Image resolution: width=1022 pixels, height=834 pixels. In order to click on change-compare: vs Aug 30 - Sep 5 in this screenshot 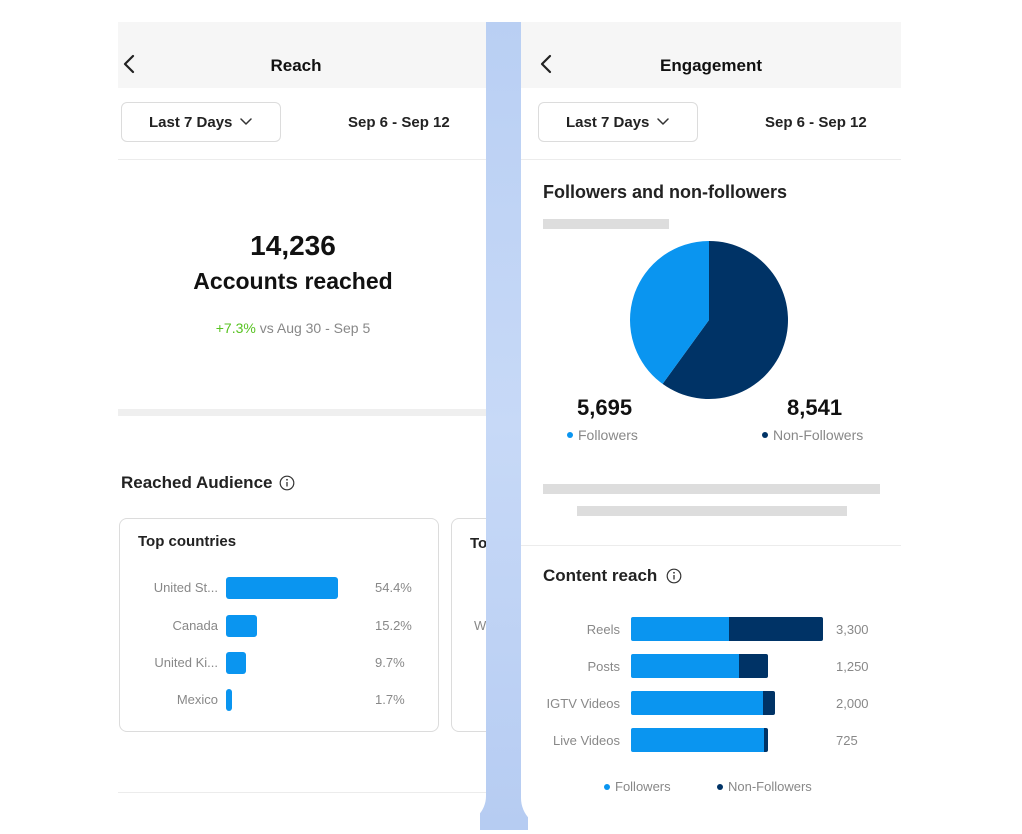, I will do `click(313, 328)`.